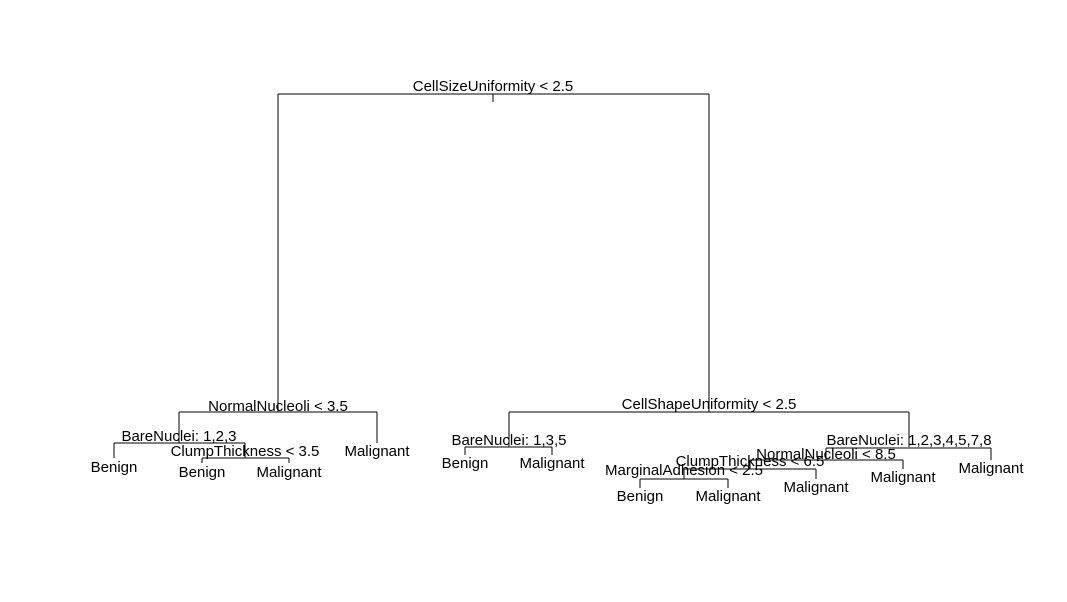 This screenshot has width=1067, height=602. Describe the element at coordinates (709, 421) in the screenshot. I see `split-cell-shape-uniformity: CellShapeUniformity < 2.5` at that location.